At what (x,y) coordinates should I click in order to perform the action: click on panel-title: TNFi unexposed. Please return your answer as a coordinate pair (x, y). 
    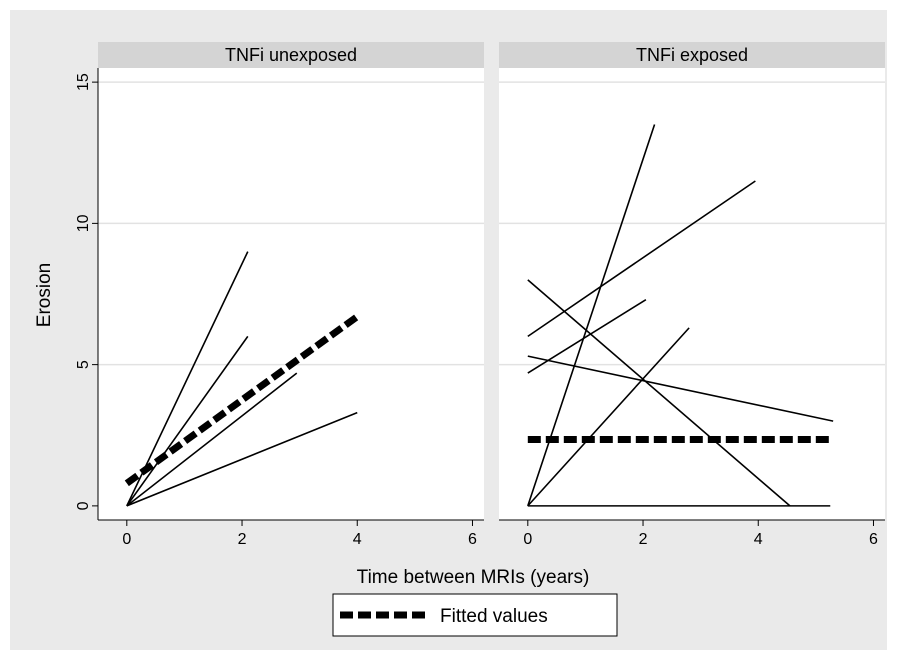
    Looking at the image, I should click on (291, 55).